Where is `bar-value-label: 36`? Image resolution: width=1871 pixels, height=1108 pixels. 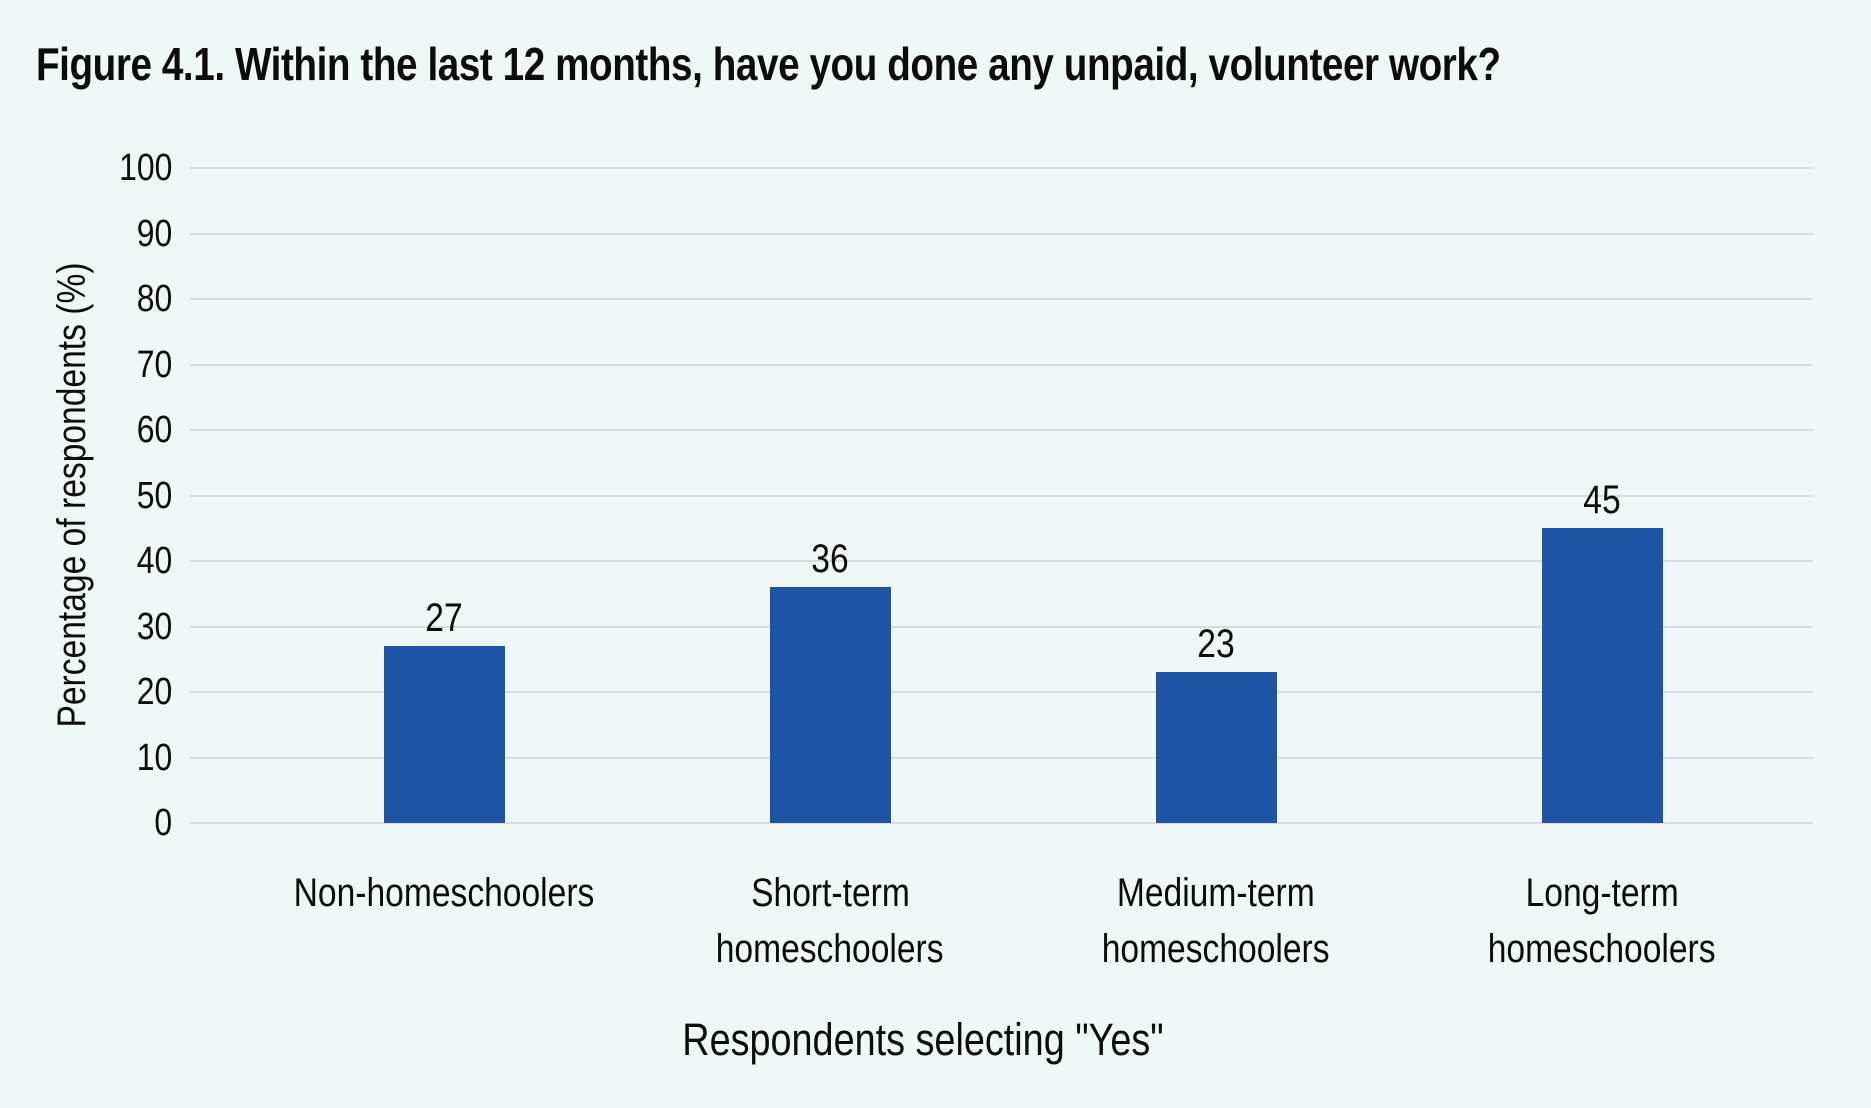
bar-value-label: 36 is located at coordinates (830, 559).